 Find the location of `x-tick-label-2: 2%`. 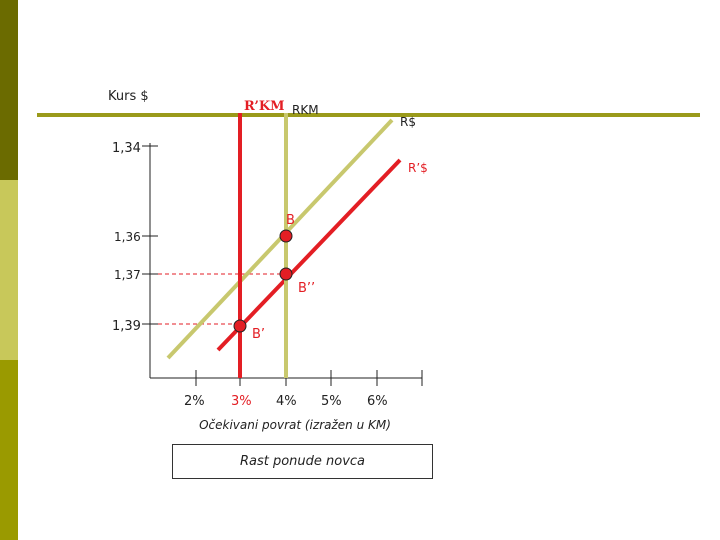

x-tick-label-2: 2% is located at coordinates (194, 401).